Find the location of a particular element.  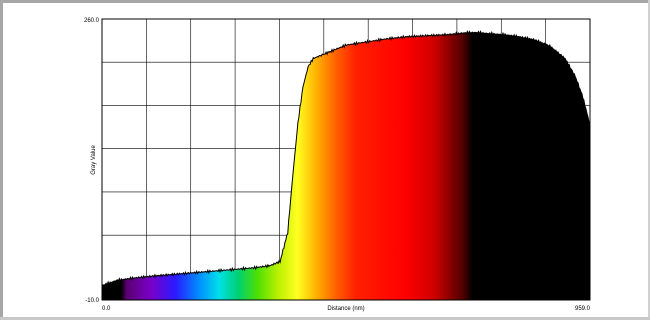

x-tick-label-end: 959.0 is located at coordinates (583, 309).